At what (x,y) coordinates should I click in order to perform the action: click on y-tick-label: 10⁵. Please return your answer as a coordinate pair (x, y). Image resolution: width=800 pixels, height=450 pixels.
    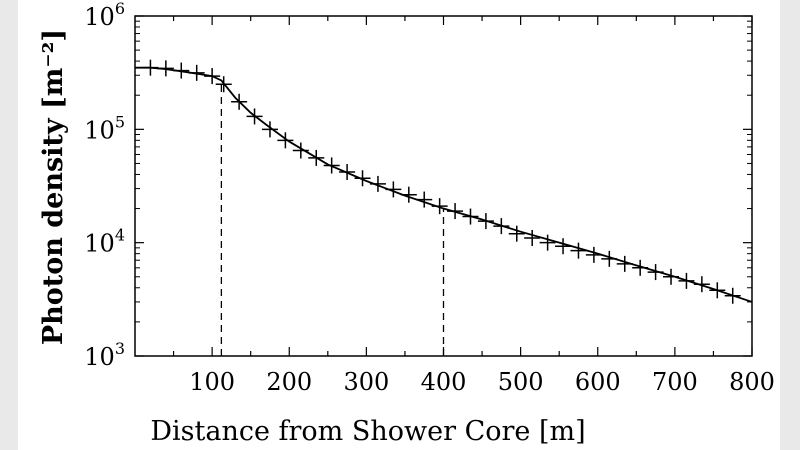
    Looking at the image, I should click on (104, 128).